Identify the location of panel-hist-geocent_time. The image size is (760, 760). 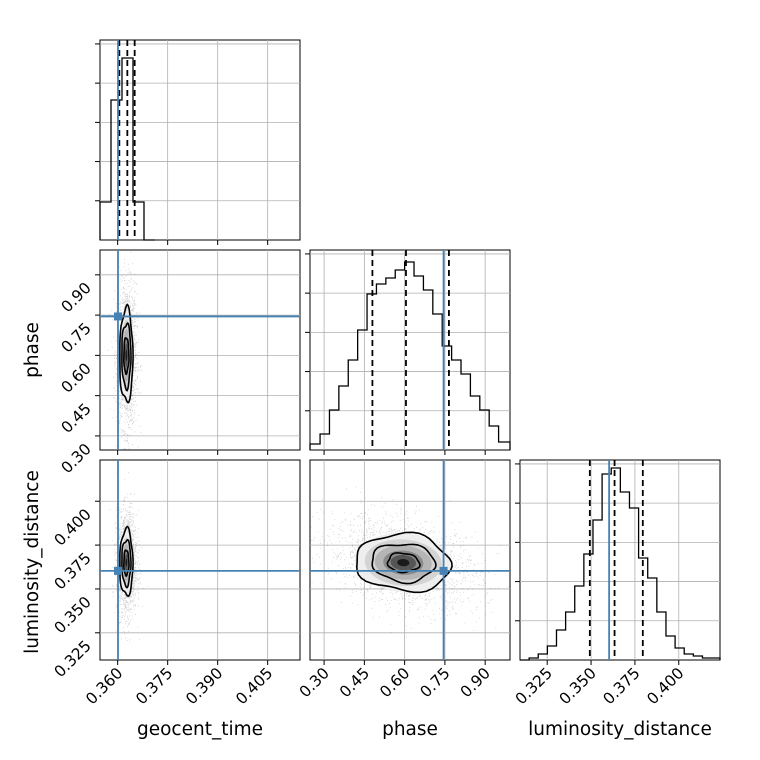
(200, 140).